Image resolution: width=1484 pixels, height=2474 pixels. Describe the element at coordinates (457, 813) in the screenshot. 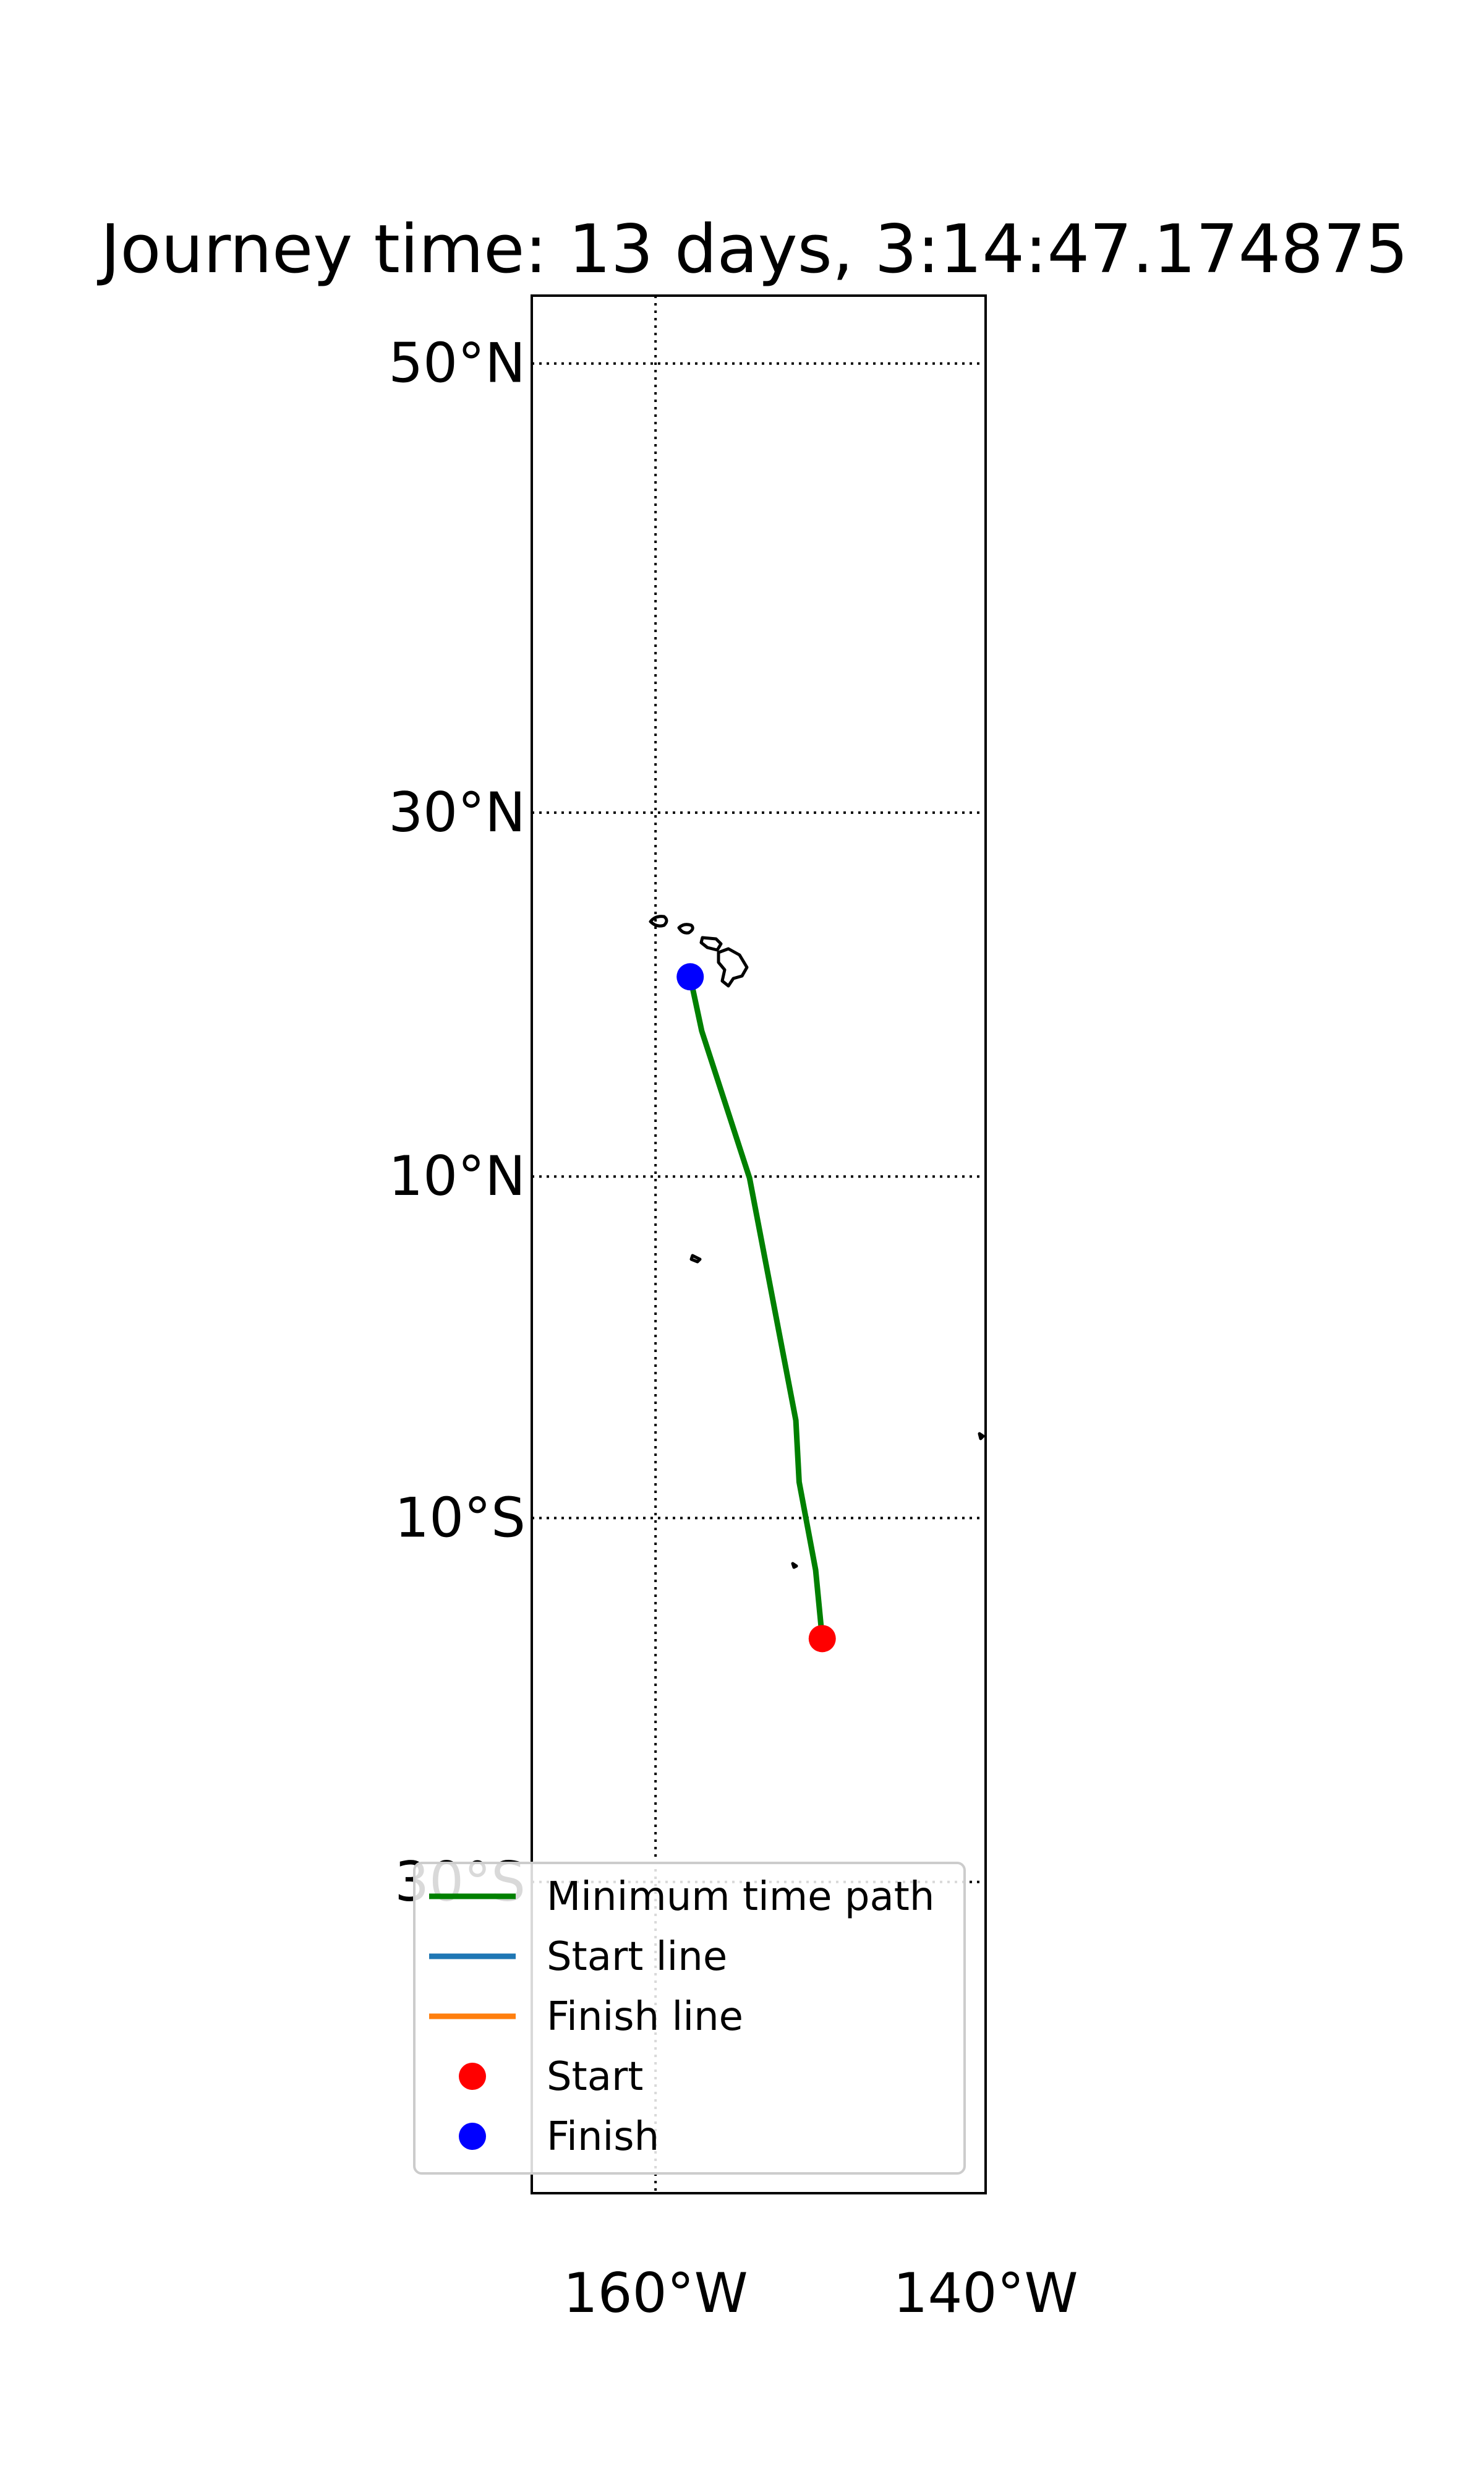

I see `lat-tick-label: 30°N` at that location.